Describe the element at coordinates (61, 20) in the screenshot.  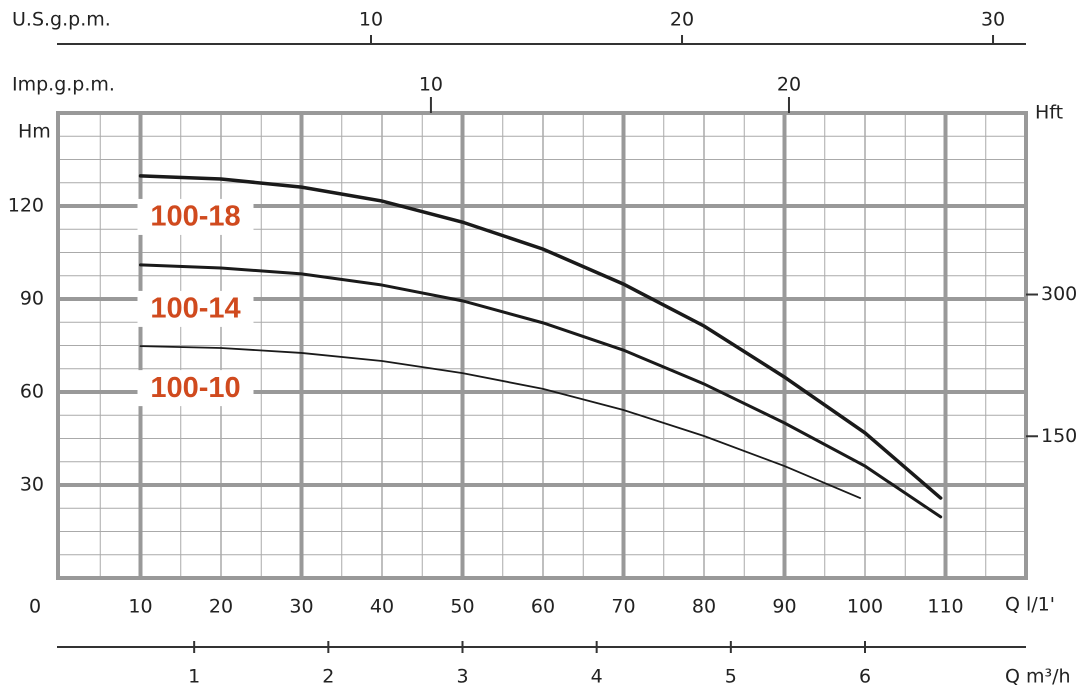
I see `top-axis-label: U.S.g.p.m.` at that location.